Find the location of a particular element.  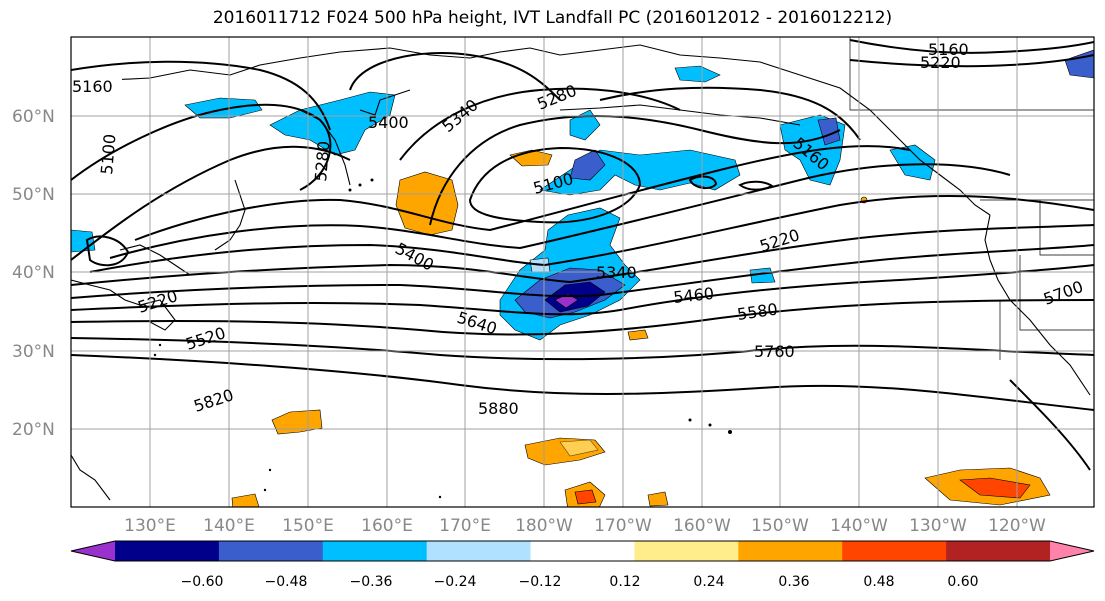

contour-label: 5760 is located at coordinates (774, 351).